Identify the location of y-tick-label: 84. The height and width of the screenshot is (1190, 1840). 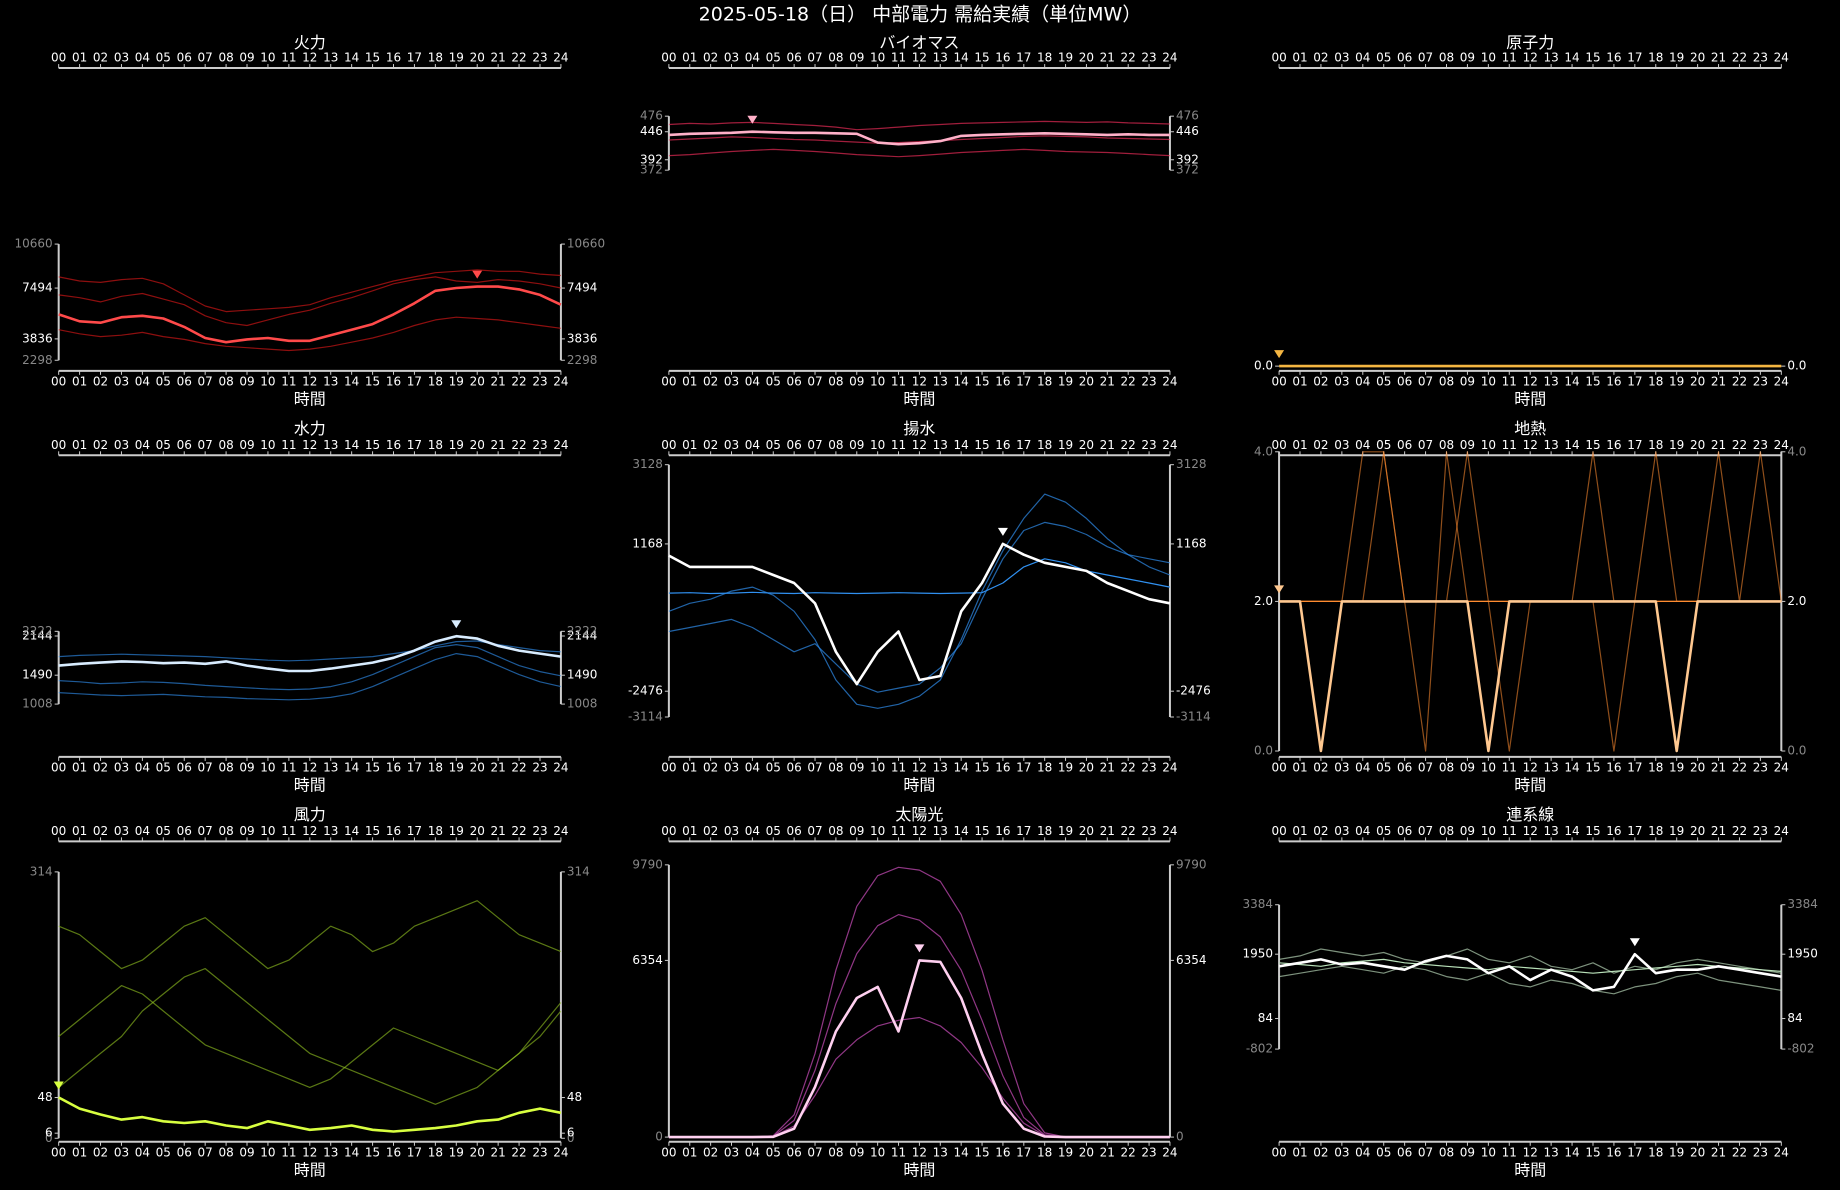
(1265, 1018).